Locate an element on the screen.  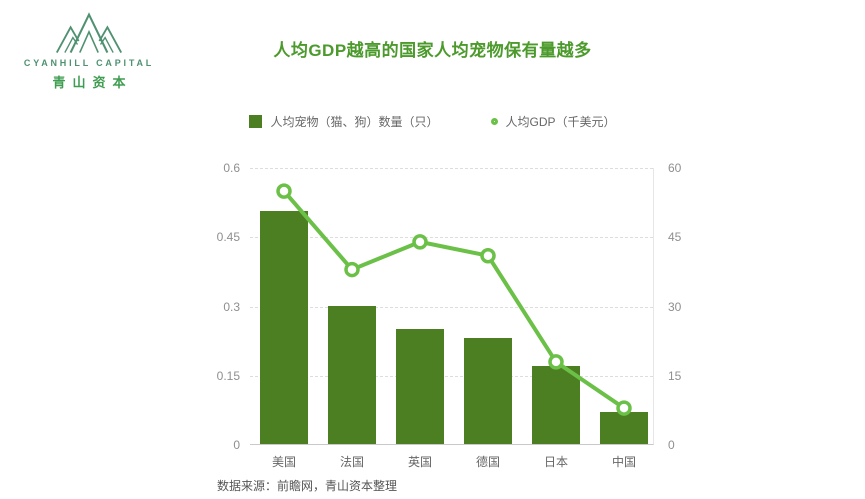
y-axis-tick-left: 0.6 is located at coordinates (231, 168).